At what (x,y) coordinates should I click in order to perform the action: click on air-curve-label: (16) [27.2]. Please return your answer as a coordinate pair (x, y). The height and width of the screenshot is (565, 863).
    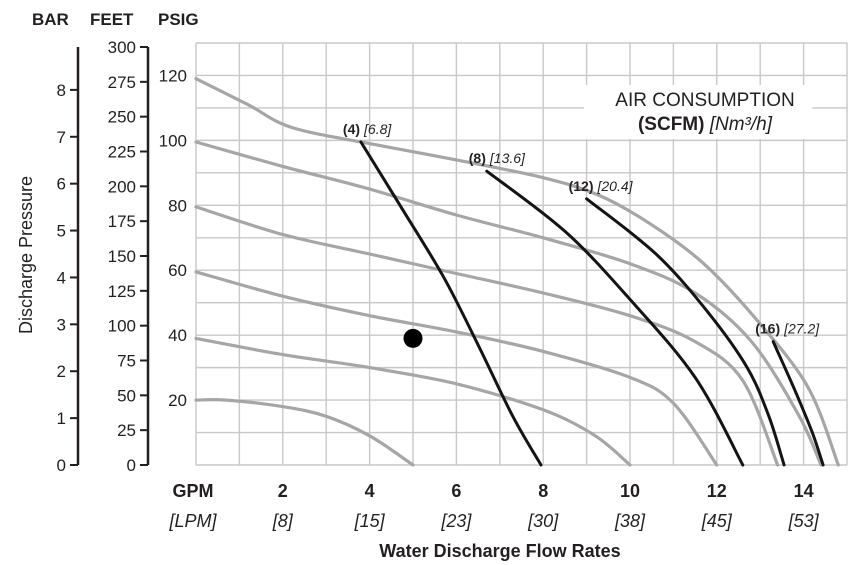
    Looking at the image, I should click on (787, 329).